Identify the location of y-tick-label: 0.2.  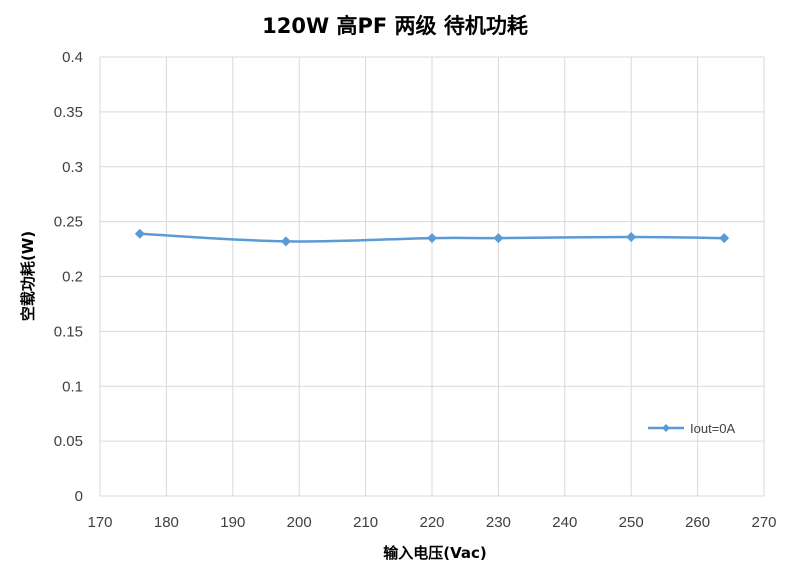
(72, 277).